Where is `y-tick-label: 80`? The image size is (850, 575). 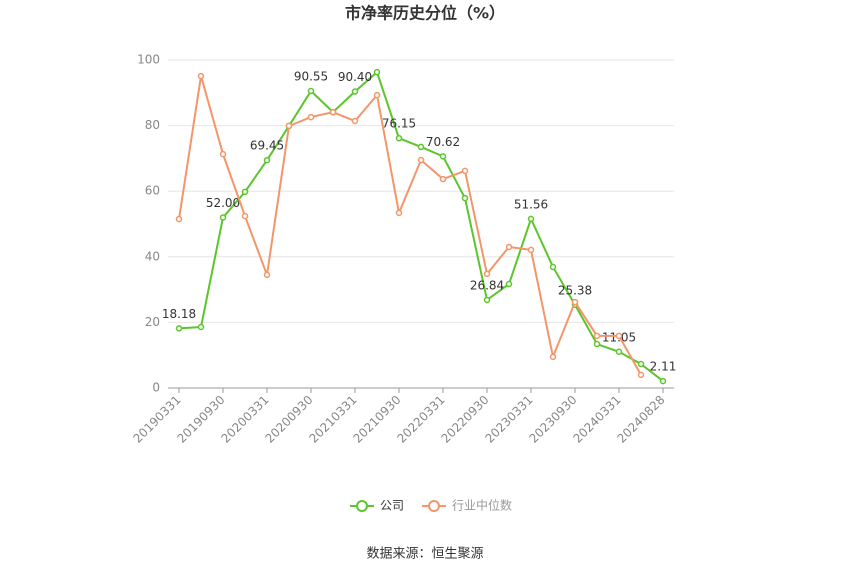
y-tick-label: 80 is located at coordinates (152, 125).